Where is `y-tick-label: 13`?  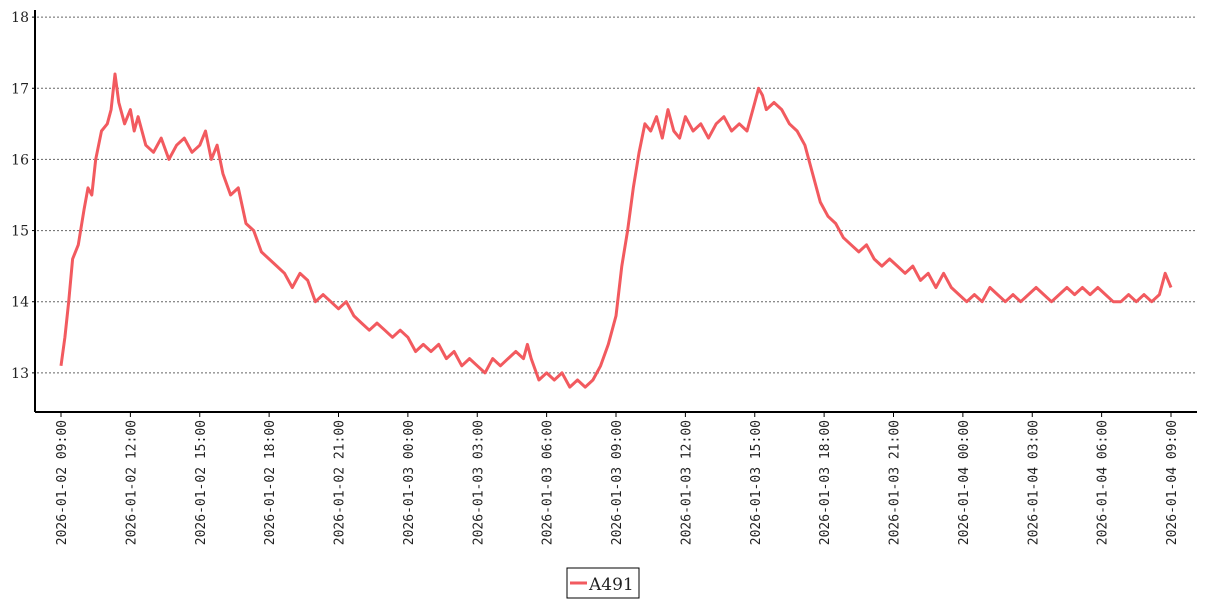
y-tick-label: 13 is located at coordinates (20, 374).